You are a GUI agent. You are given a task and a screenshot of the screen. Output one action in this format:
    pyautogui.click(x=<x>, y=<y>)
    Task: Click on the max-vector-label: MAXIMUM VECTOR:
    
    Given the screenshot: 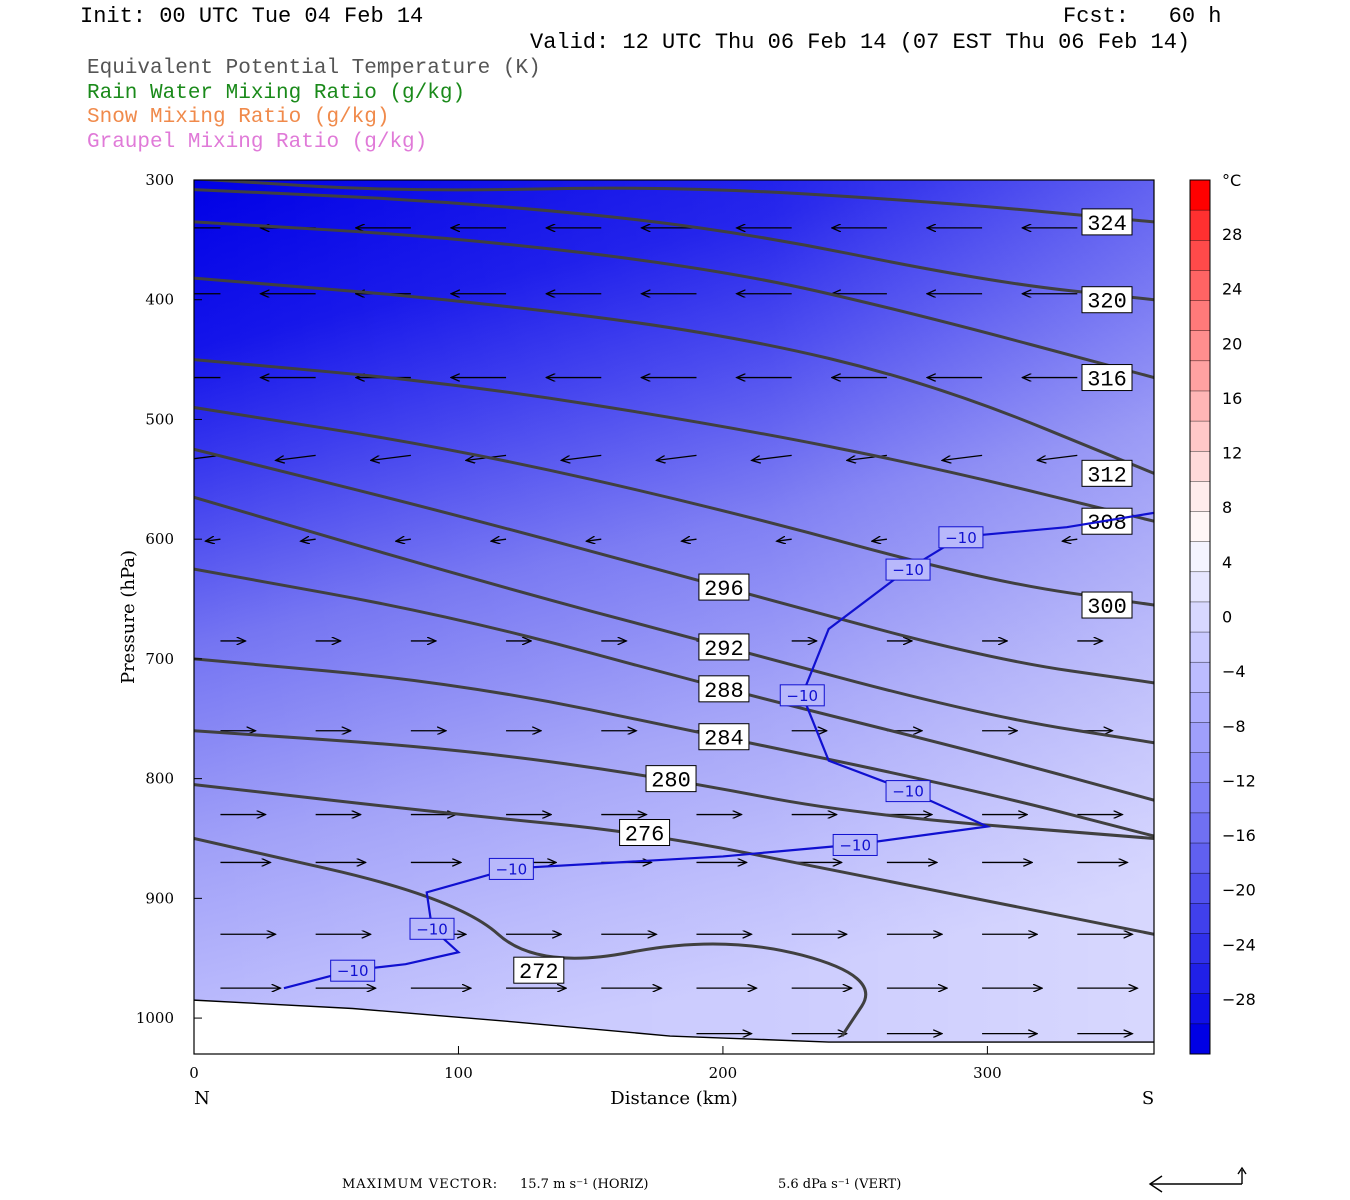 What is the action you would take?
    pyautogui.click(x=420, y=1184)
    